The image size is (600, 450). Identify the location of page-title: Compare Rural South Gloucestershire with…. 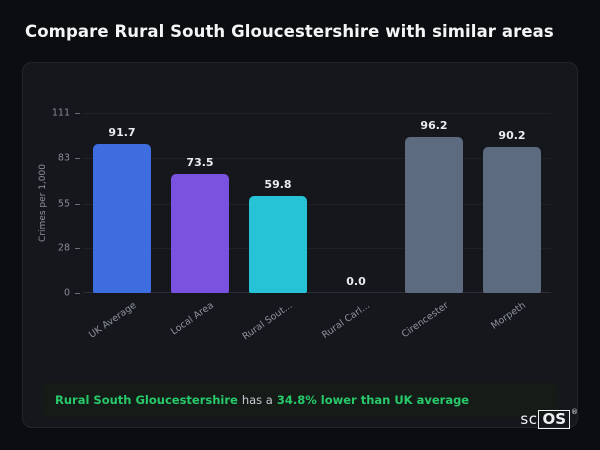
(289, 31).